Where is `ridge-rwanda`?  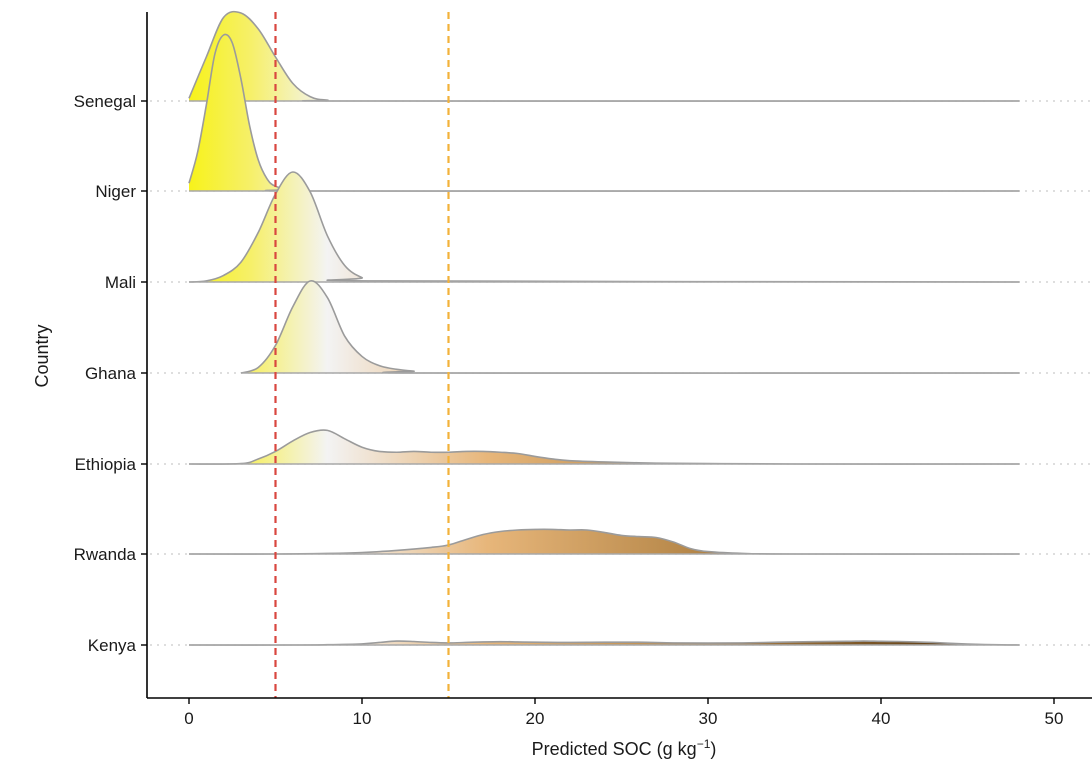
ridge-rwanda is located at coordinates (604, 541).